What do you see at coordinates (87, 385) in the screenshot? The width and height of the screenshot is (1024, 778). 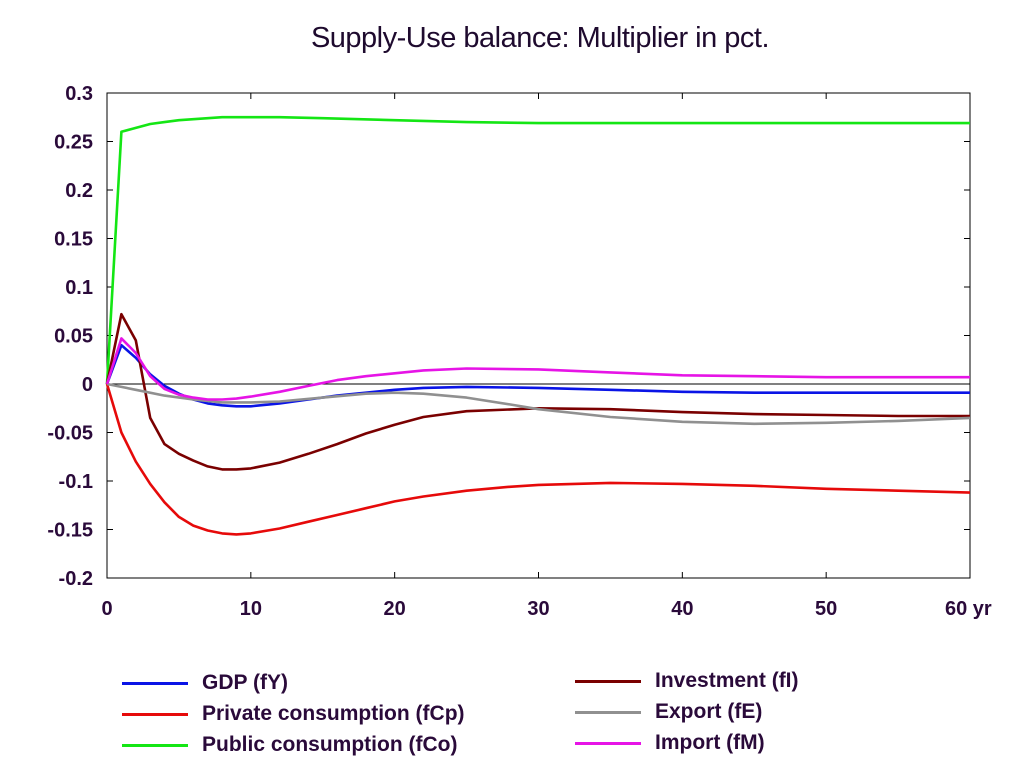 I see `y-tick-label: 0` at bounding box center [87, 385].